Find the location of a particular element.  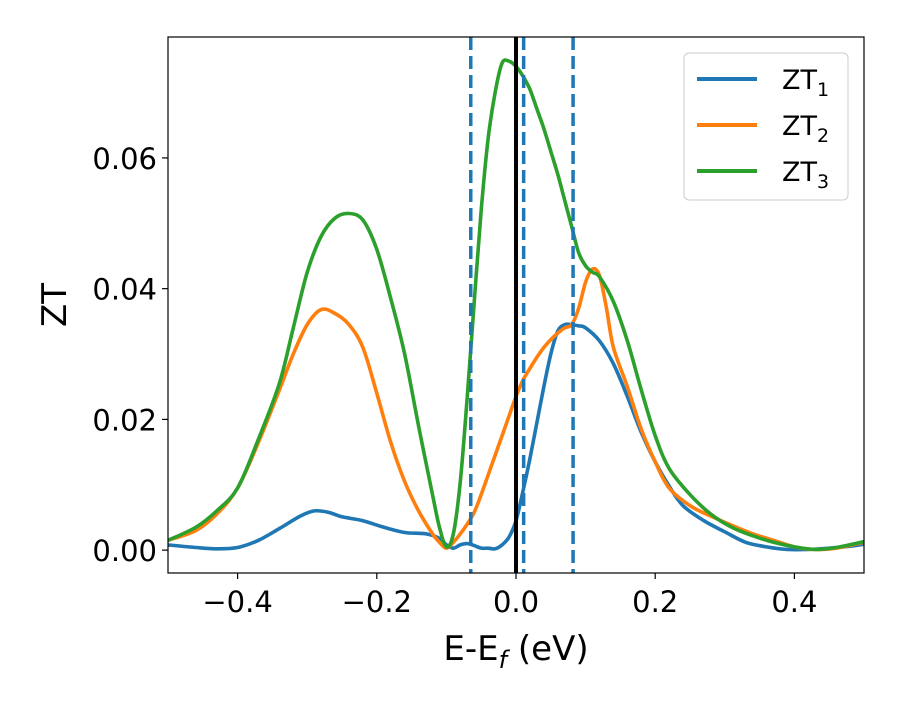

x-tick-label: −0.4 is located at coordinates (237, 602).